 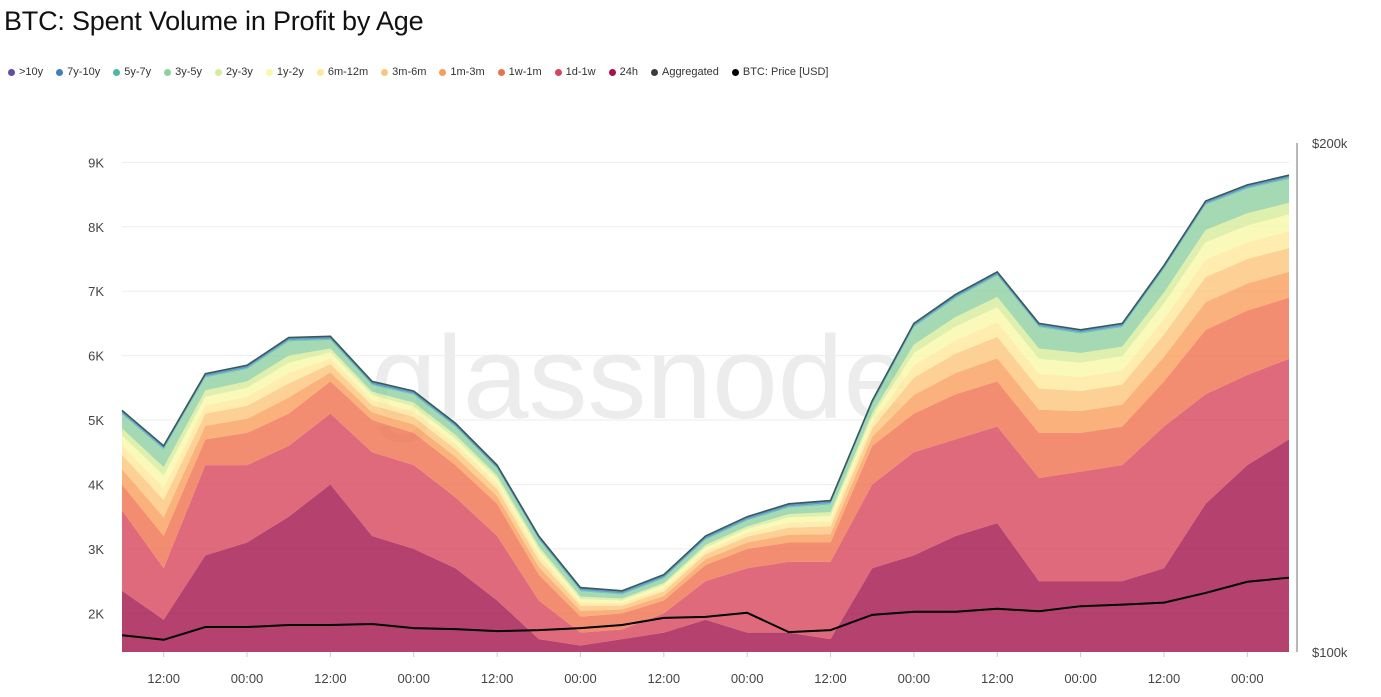 What do you see at coordinates (84, 72) in the screenshot?
I see `legend-label: 7y-10y` at bounding box center [84, 72].